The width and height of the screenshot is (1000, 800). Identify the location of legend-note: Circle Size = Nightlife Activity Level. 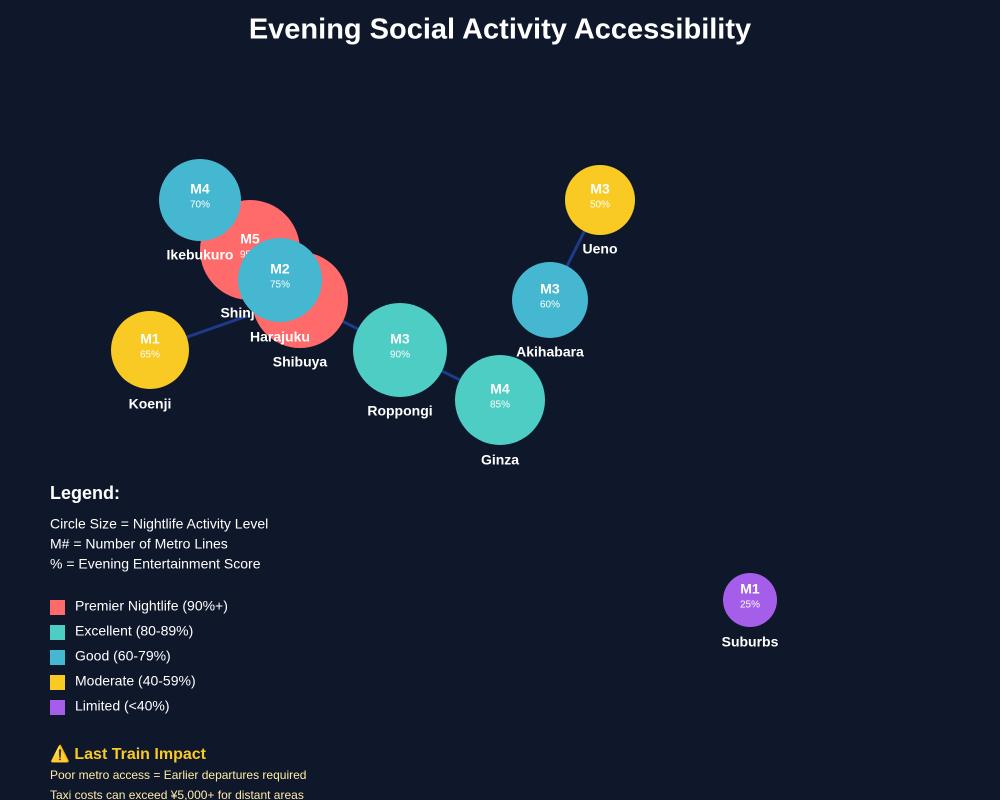
(159, 524).